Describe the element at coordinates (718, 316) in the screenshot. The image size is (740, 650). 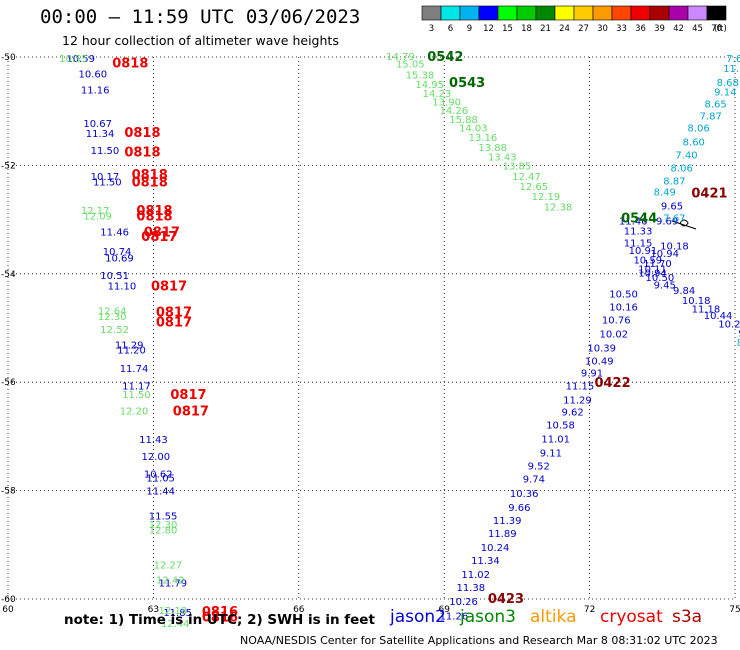
I see `wave-height-label: 10.44` at that location.